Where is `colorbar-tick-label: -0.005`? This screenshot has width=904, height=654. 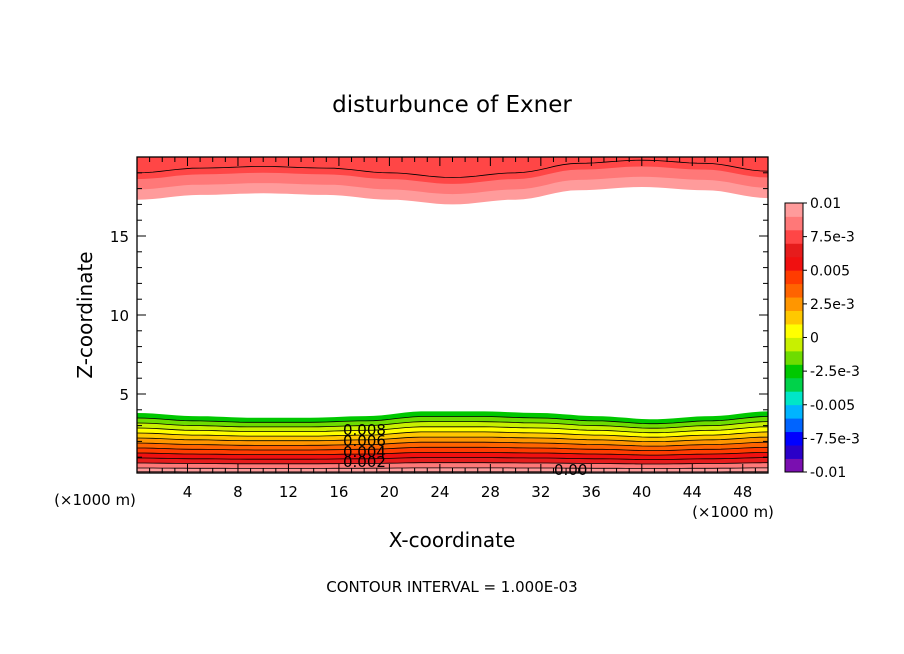
colorbar-tick-label: -0.005 is located at coordinates (832, 406).